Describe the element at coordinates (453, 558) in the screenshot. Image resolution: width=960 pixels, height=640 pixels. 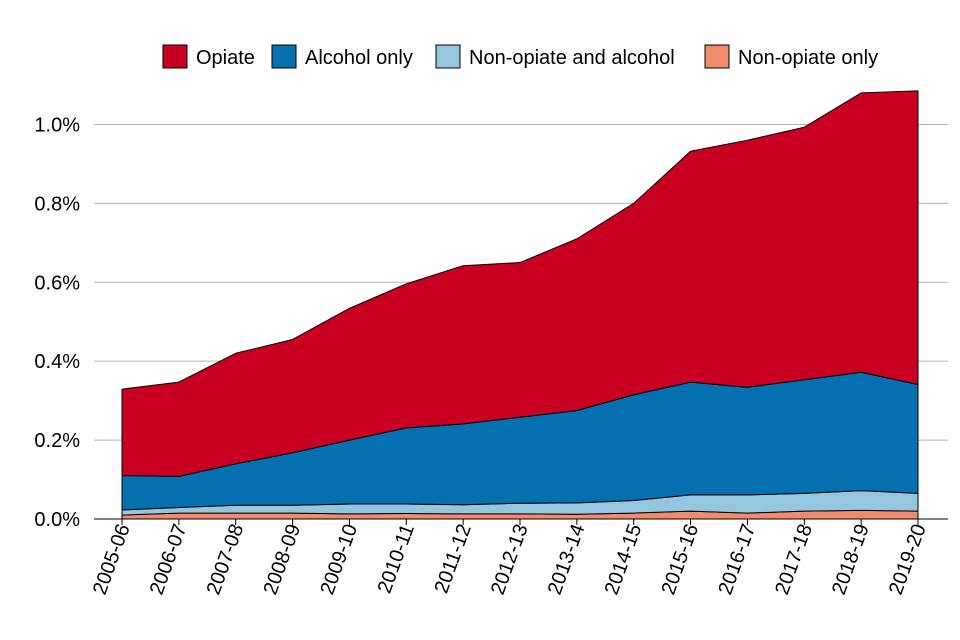
I see `x-tick-label: 2011-12` at that location.